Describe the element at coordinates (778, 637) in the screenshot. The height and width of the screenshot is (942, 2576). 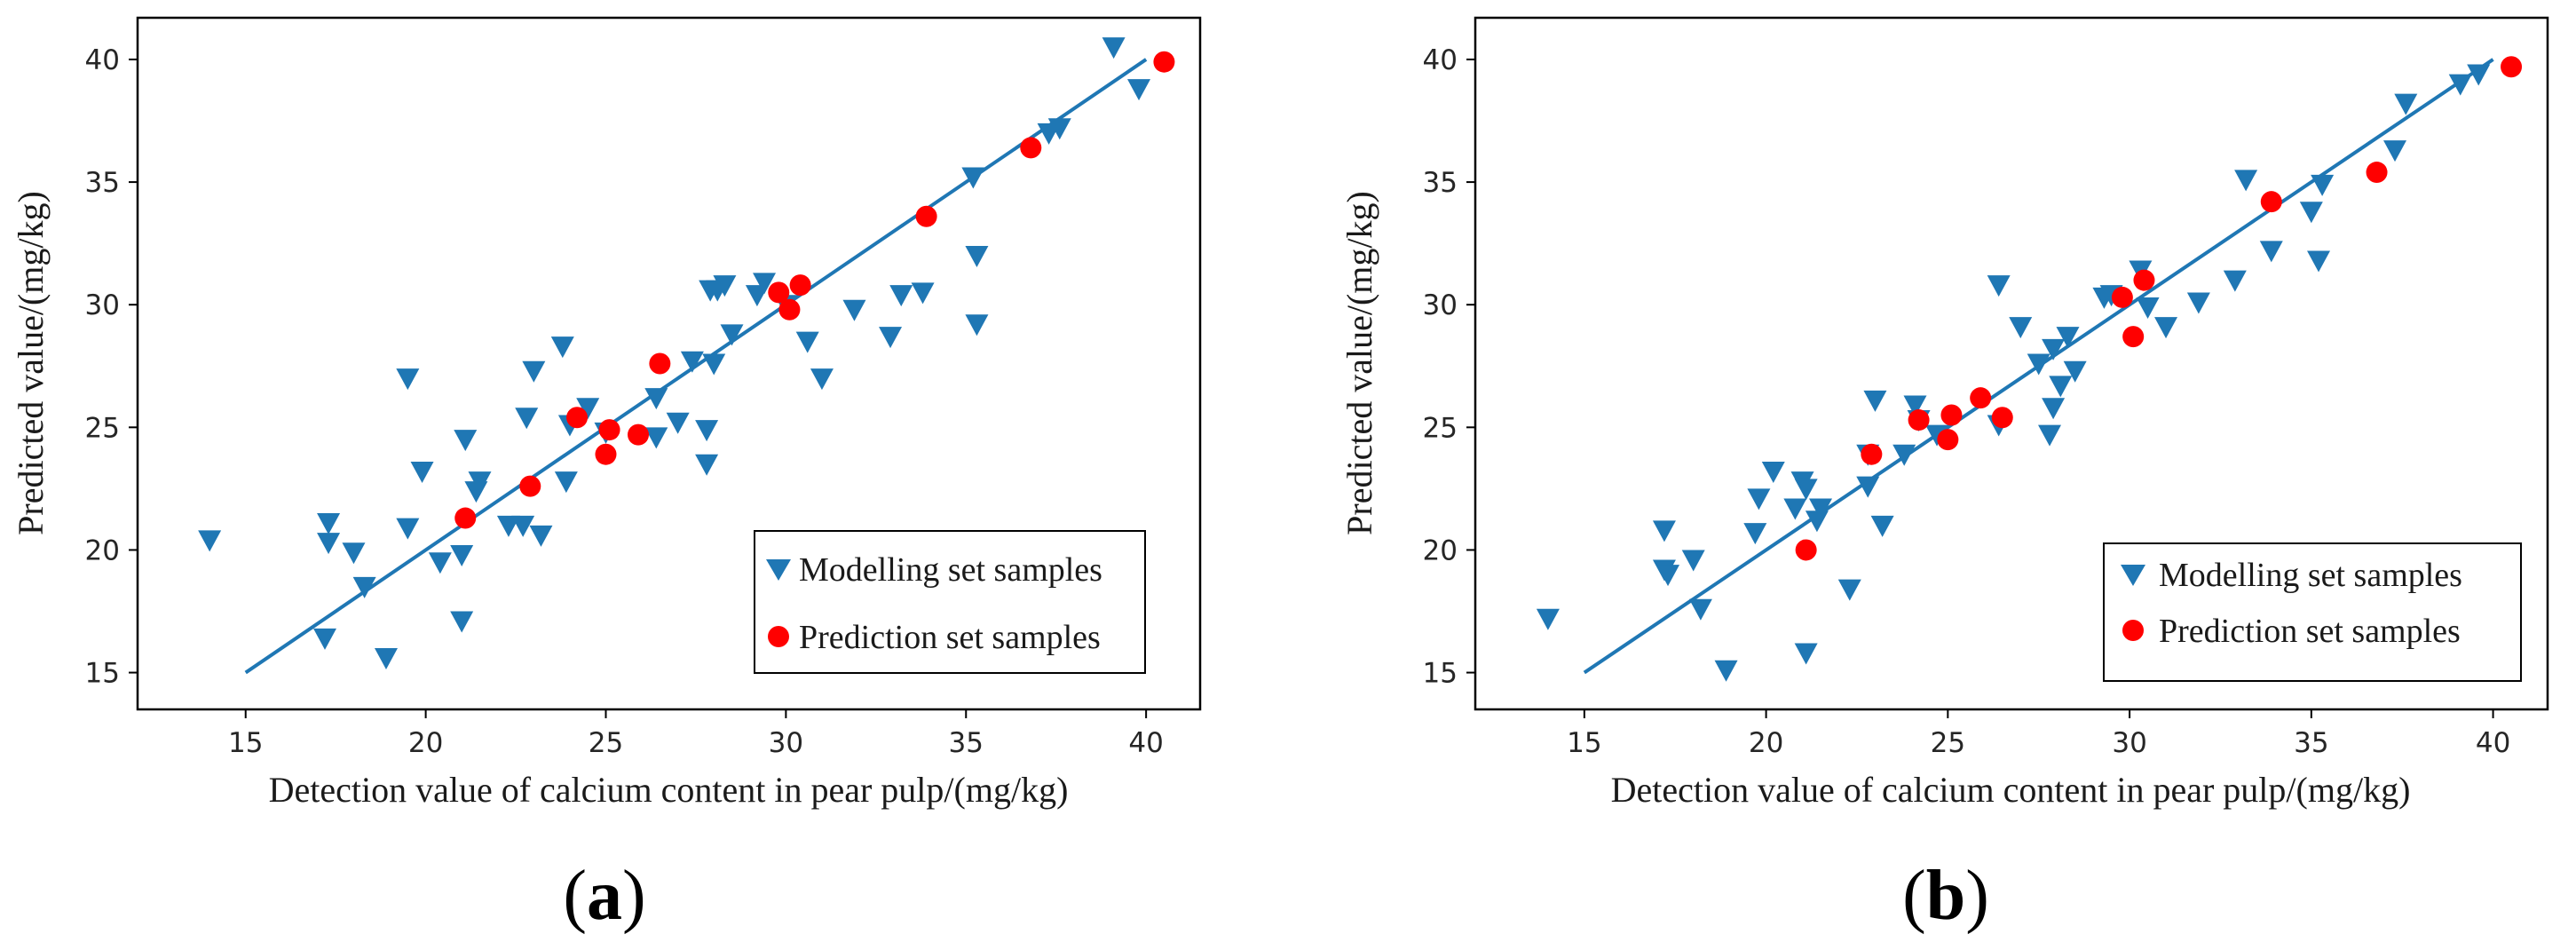
I see `legend-circle-marker-a` at that location.